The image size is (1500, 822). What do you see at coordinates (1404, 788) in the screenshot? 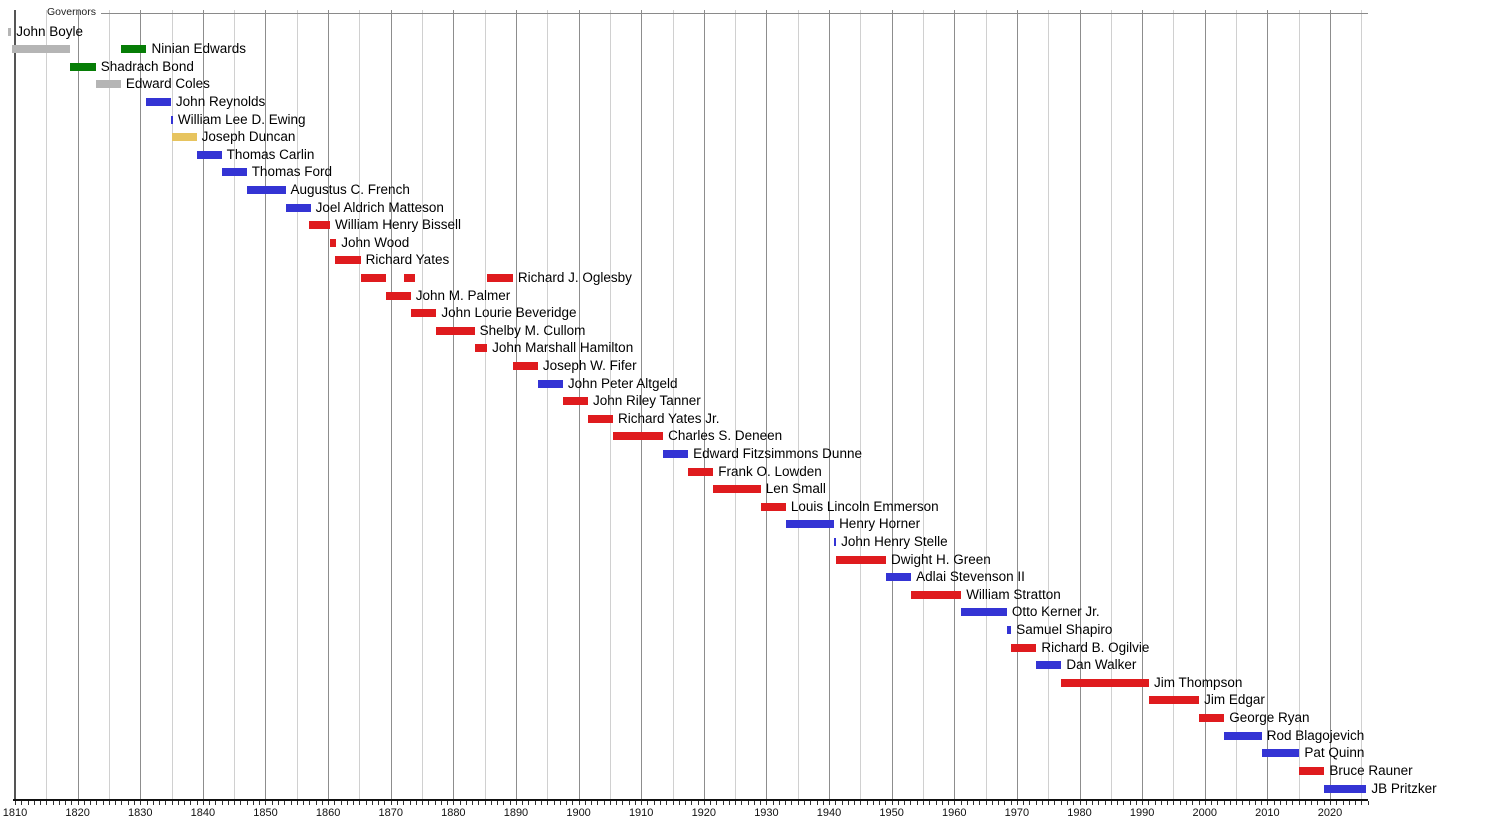
I see `governor-name-label: JB Pritzker` at bounding box center [1404, 788].